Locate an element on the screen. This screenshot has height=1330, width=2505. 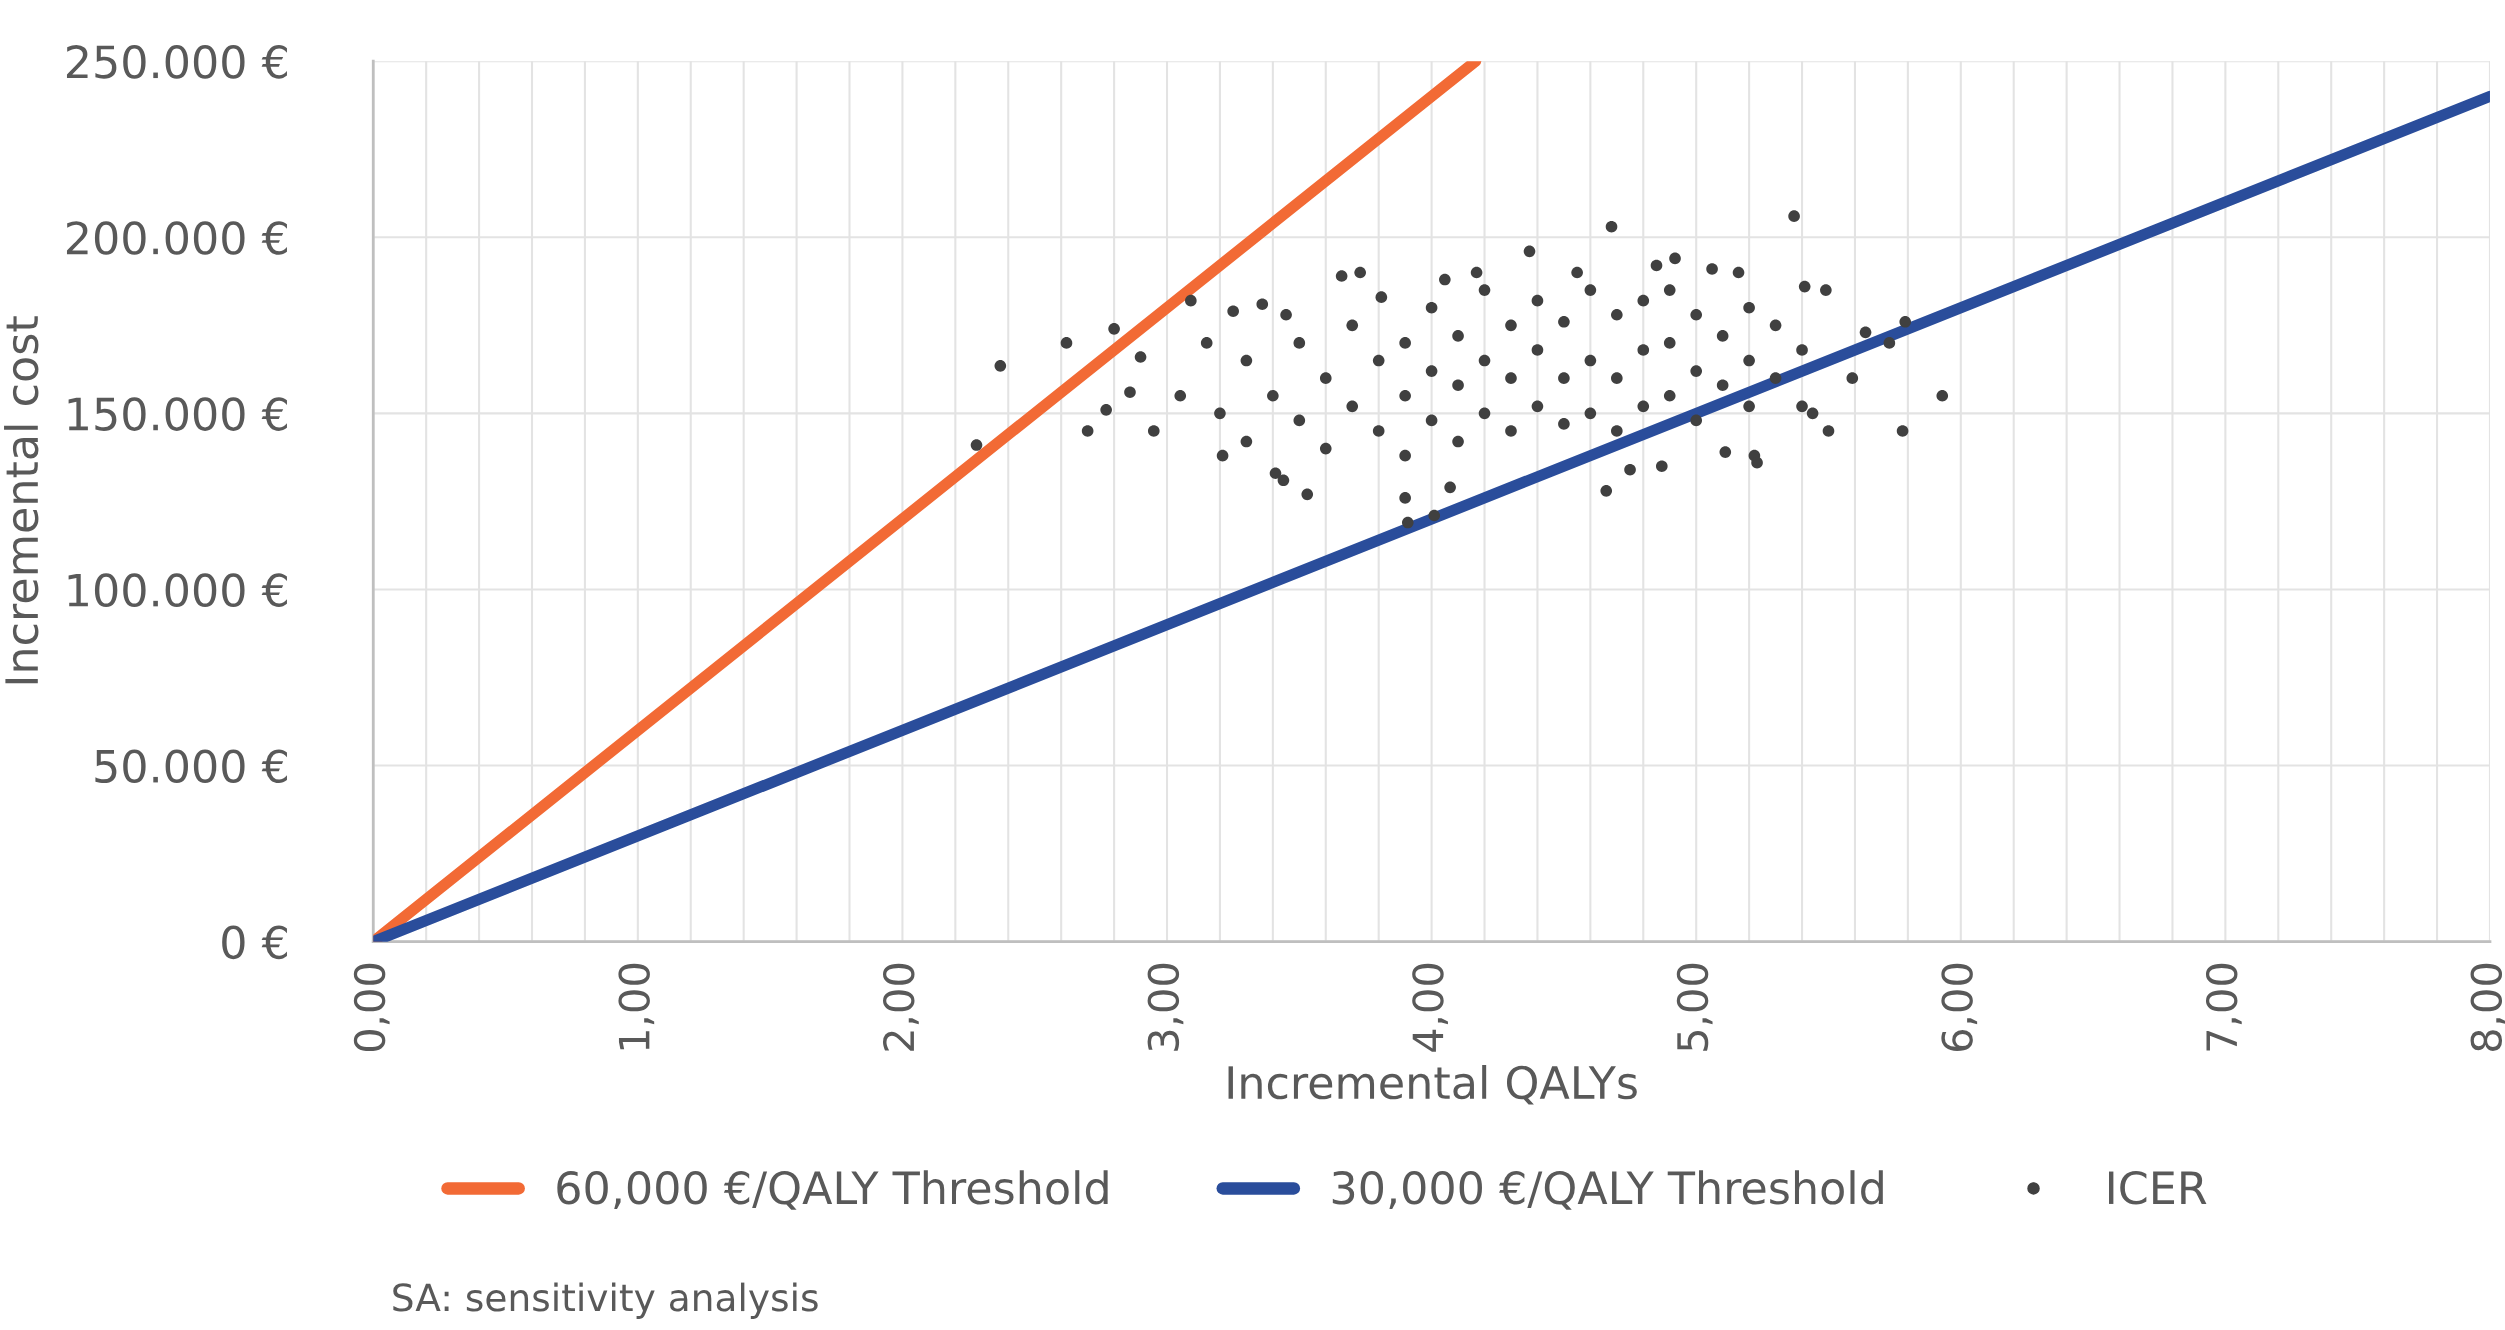
x-tick-label: 7,00 is located at coordinates (2223, 1007).